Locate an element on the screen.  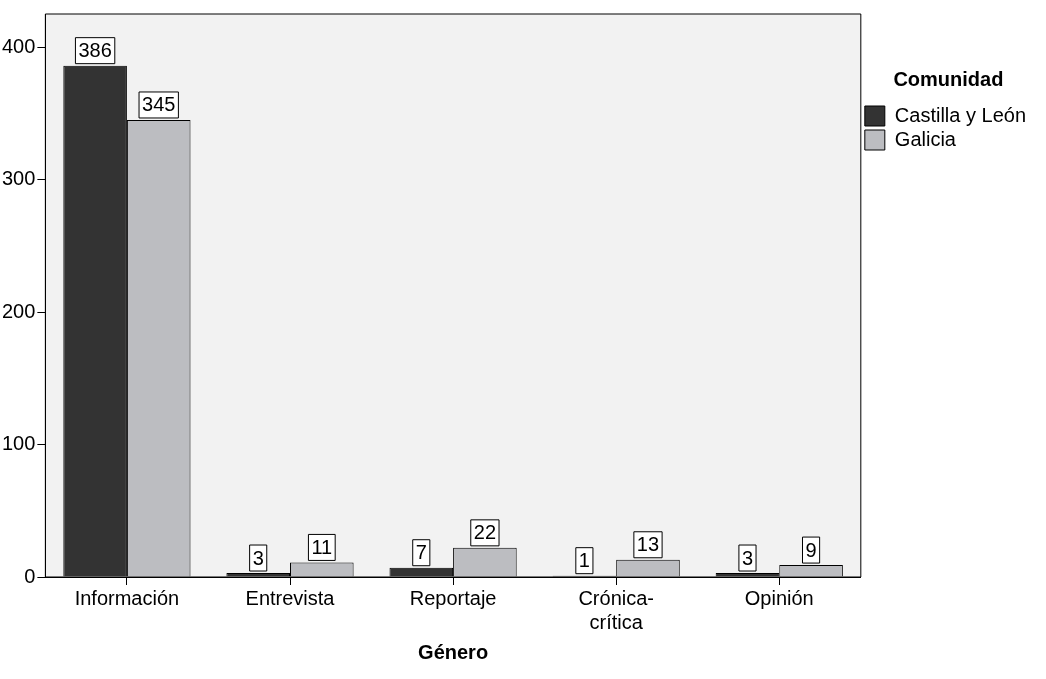
legend-label: Castilla y León is located at coordinates (960, 114).